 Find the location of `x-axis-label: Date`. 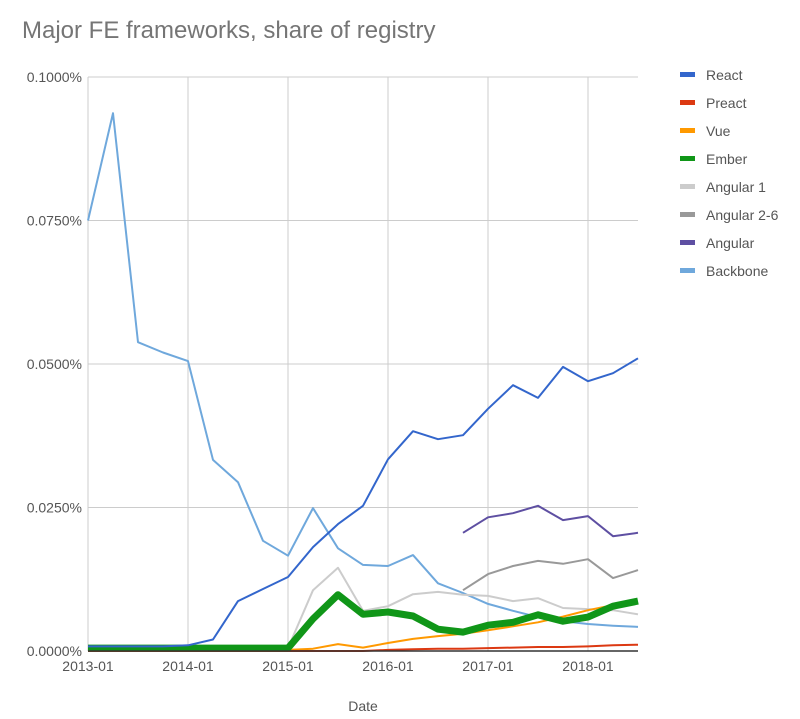

x-axis-label: Date is located at coordinates (363, 706).